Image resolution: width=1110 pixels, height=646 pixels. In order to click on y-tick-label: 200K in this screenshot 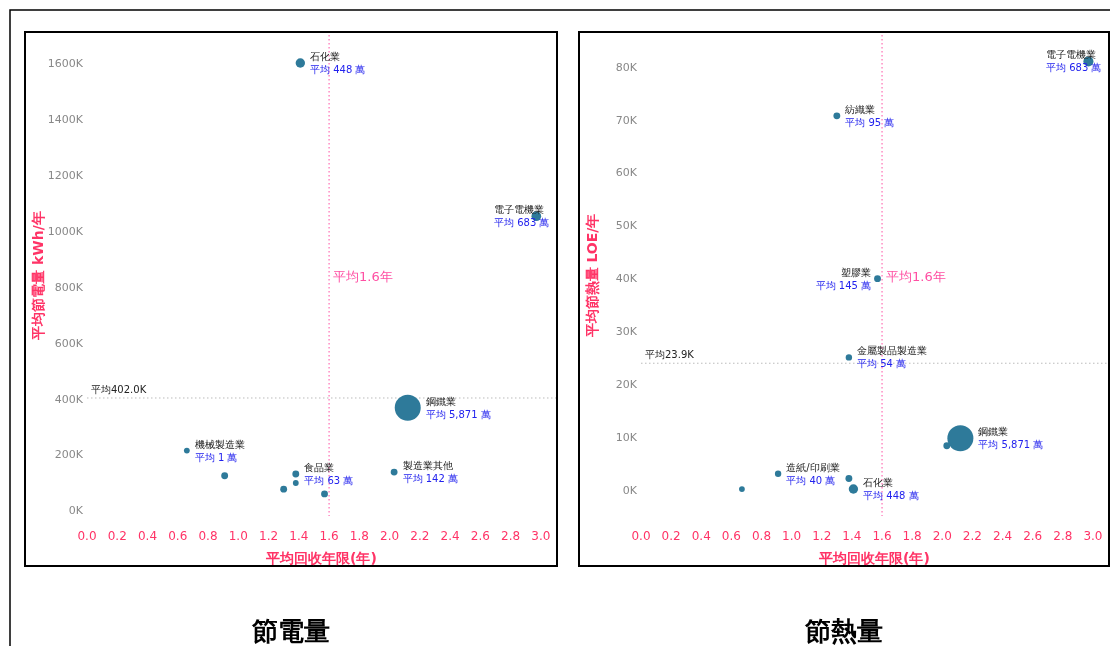, I will do `click(69, 455)`.